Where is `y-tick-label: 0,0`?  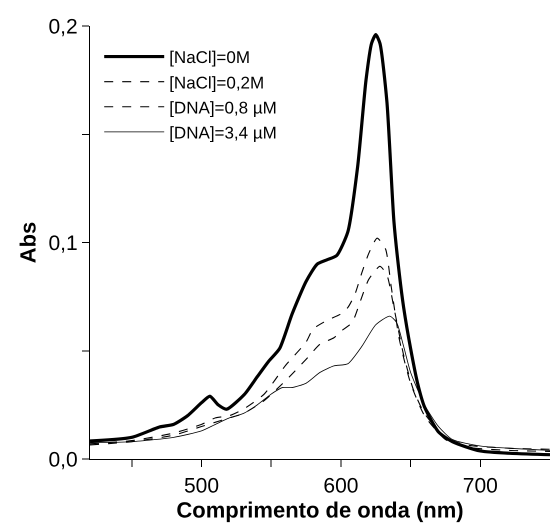
y-tick-label: 0,0 is located at coordinates (63, 460).